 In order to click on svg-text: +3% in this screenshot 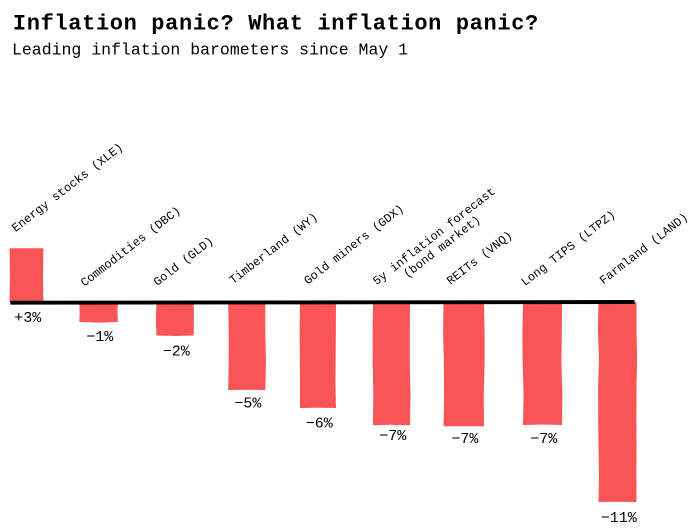, I will do `click(28, 318)`.